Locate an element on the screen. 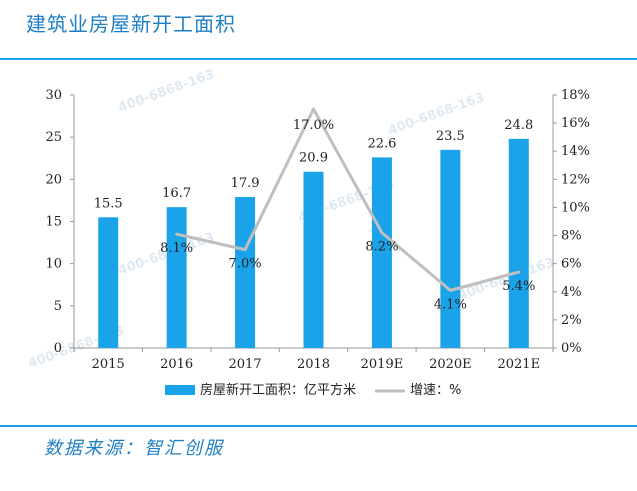 The height and width of the screenshot is (491, 637). bar-value-label: 15.5 is located at coordinates (108, 203).